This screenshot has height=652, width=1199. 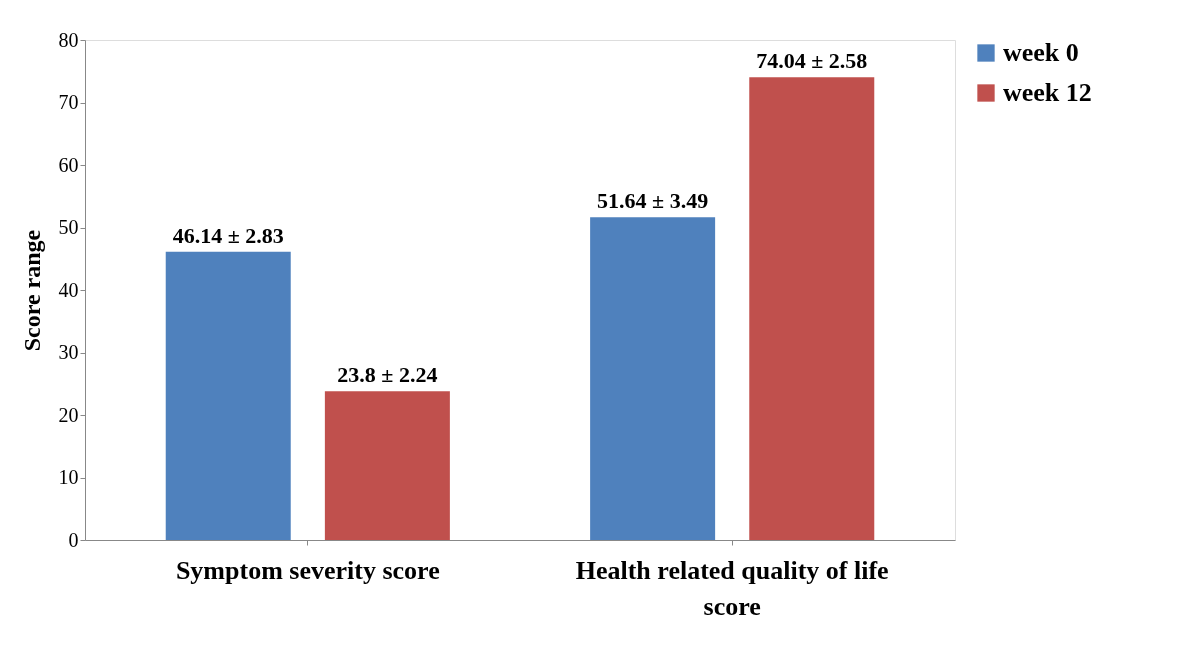 What do you see at coordinates (1041, 52) in the screenshot?
I see `legend-label: week 0` at bounding box center [1041, 52].